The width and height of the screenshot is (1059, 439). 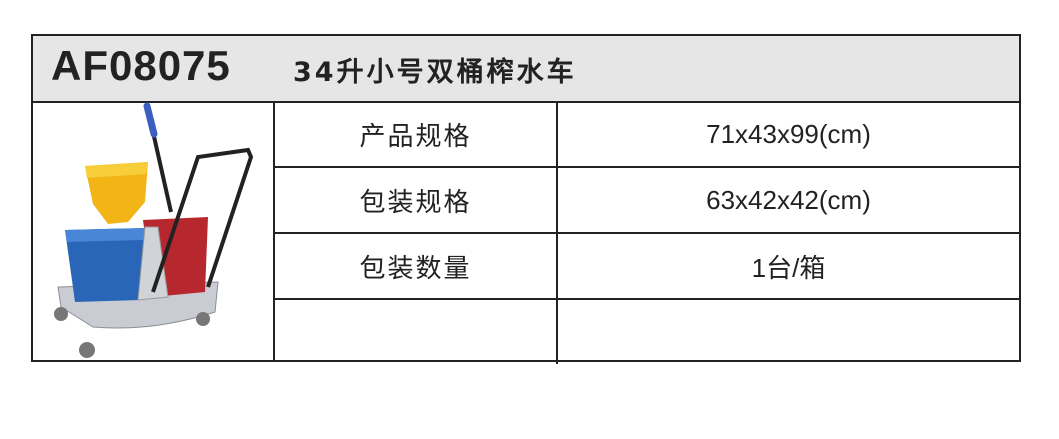 I want to click on mop-bucket-trolley-image, so click(x=154, y=230).